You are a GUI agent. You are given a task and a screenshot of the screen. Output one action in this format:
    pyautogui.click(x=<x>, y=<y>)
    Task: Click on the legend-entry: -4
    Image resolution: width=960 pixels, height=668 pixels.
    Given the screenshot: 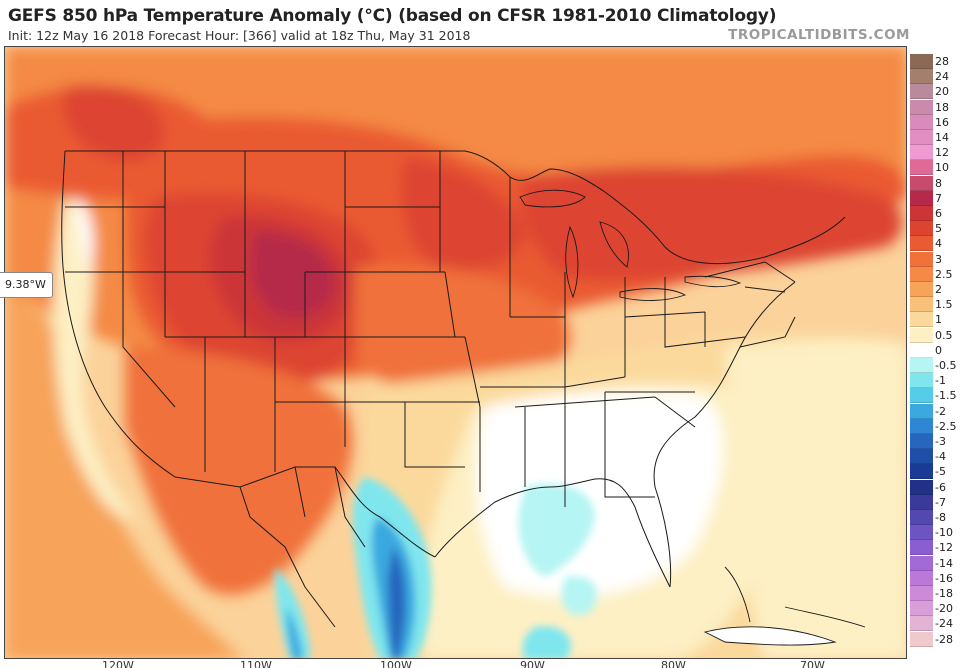 What is the action you would take?
    pyautogui.click(x=934, y=457)
    